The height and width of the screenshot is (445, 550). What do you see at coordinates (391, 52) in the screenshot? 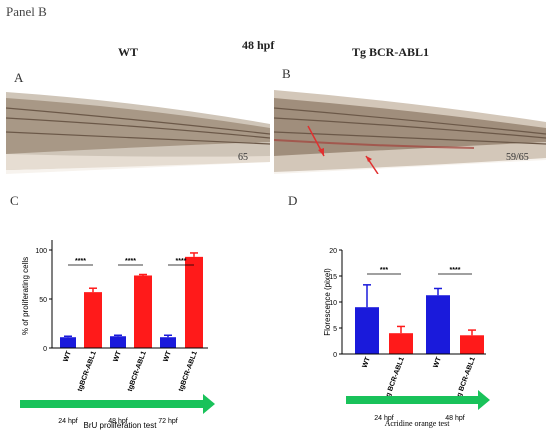
I see `header-tg: Tg BCR-ABL1` at bounding box center [391, 52].